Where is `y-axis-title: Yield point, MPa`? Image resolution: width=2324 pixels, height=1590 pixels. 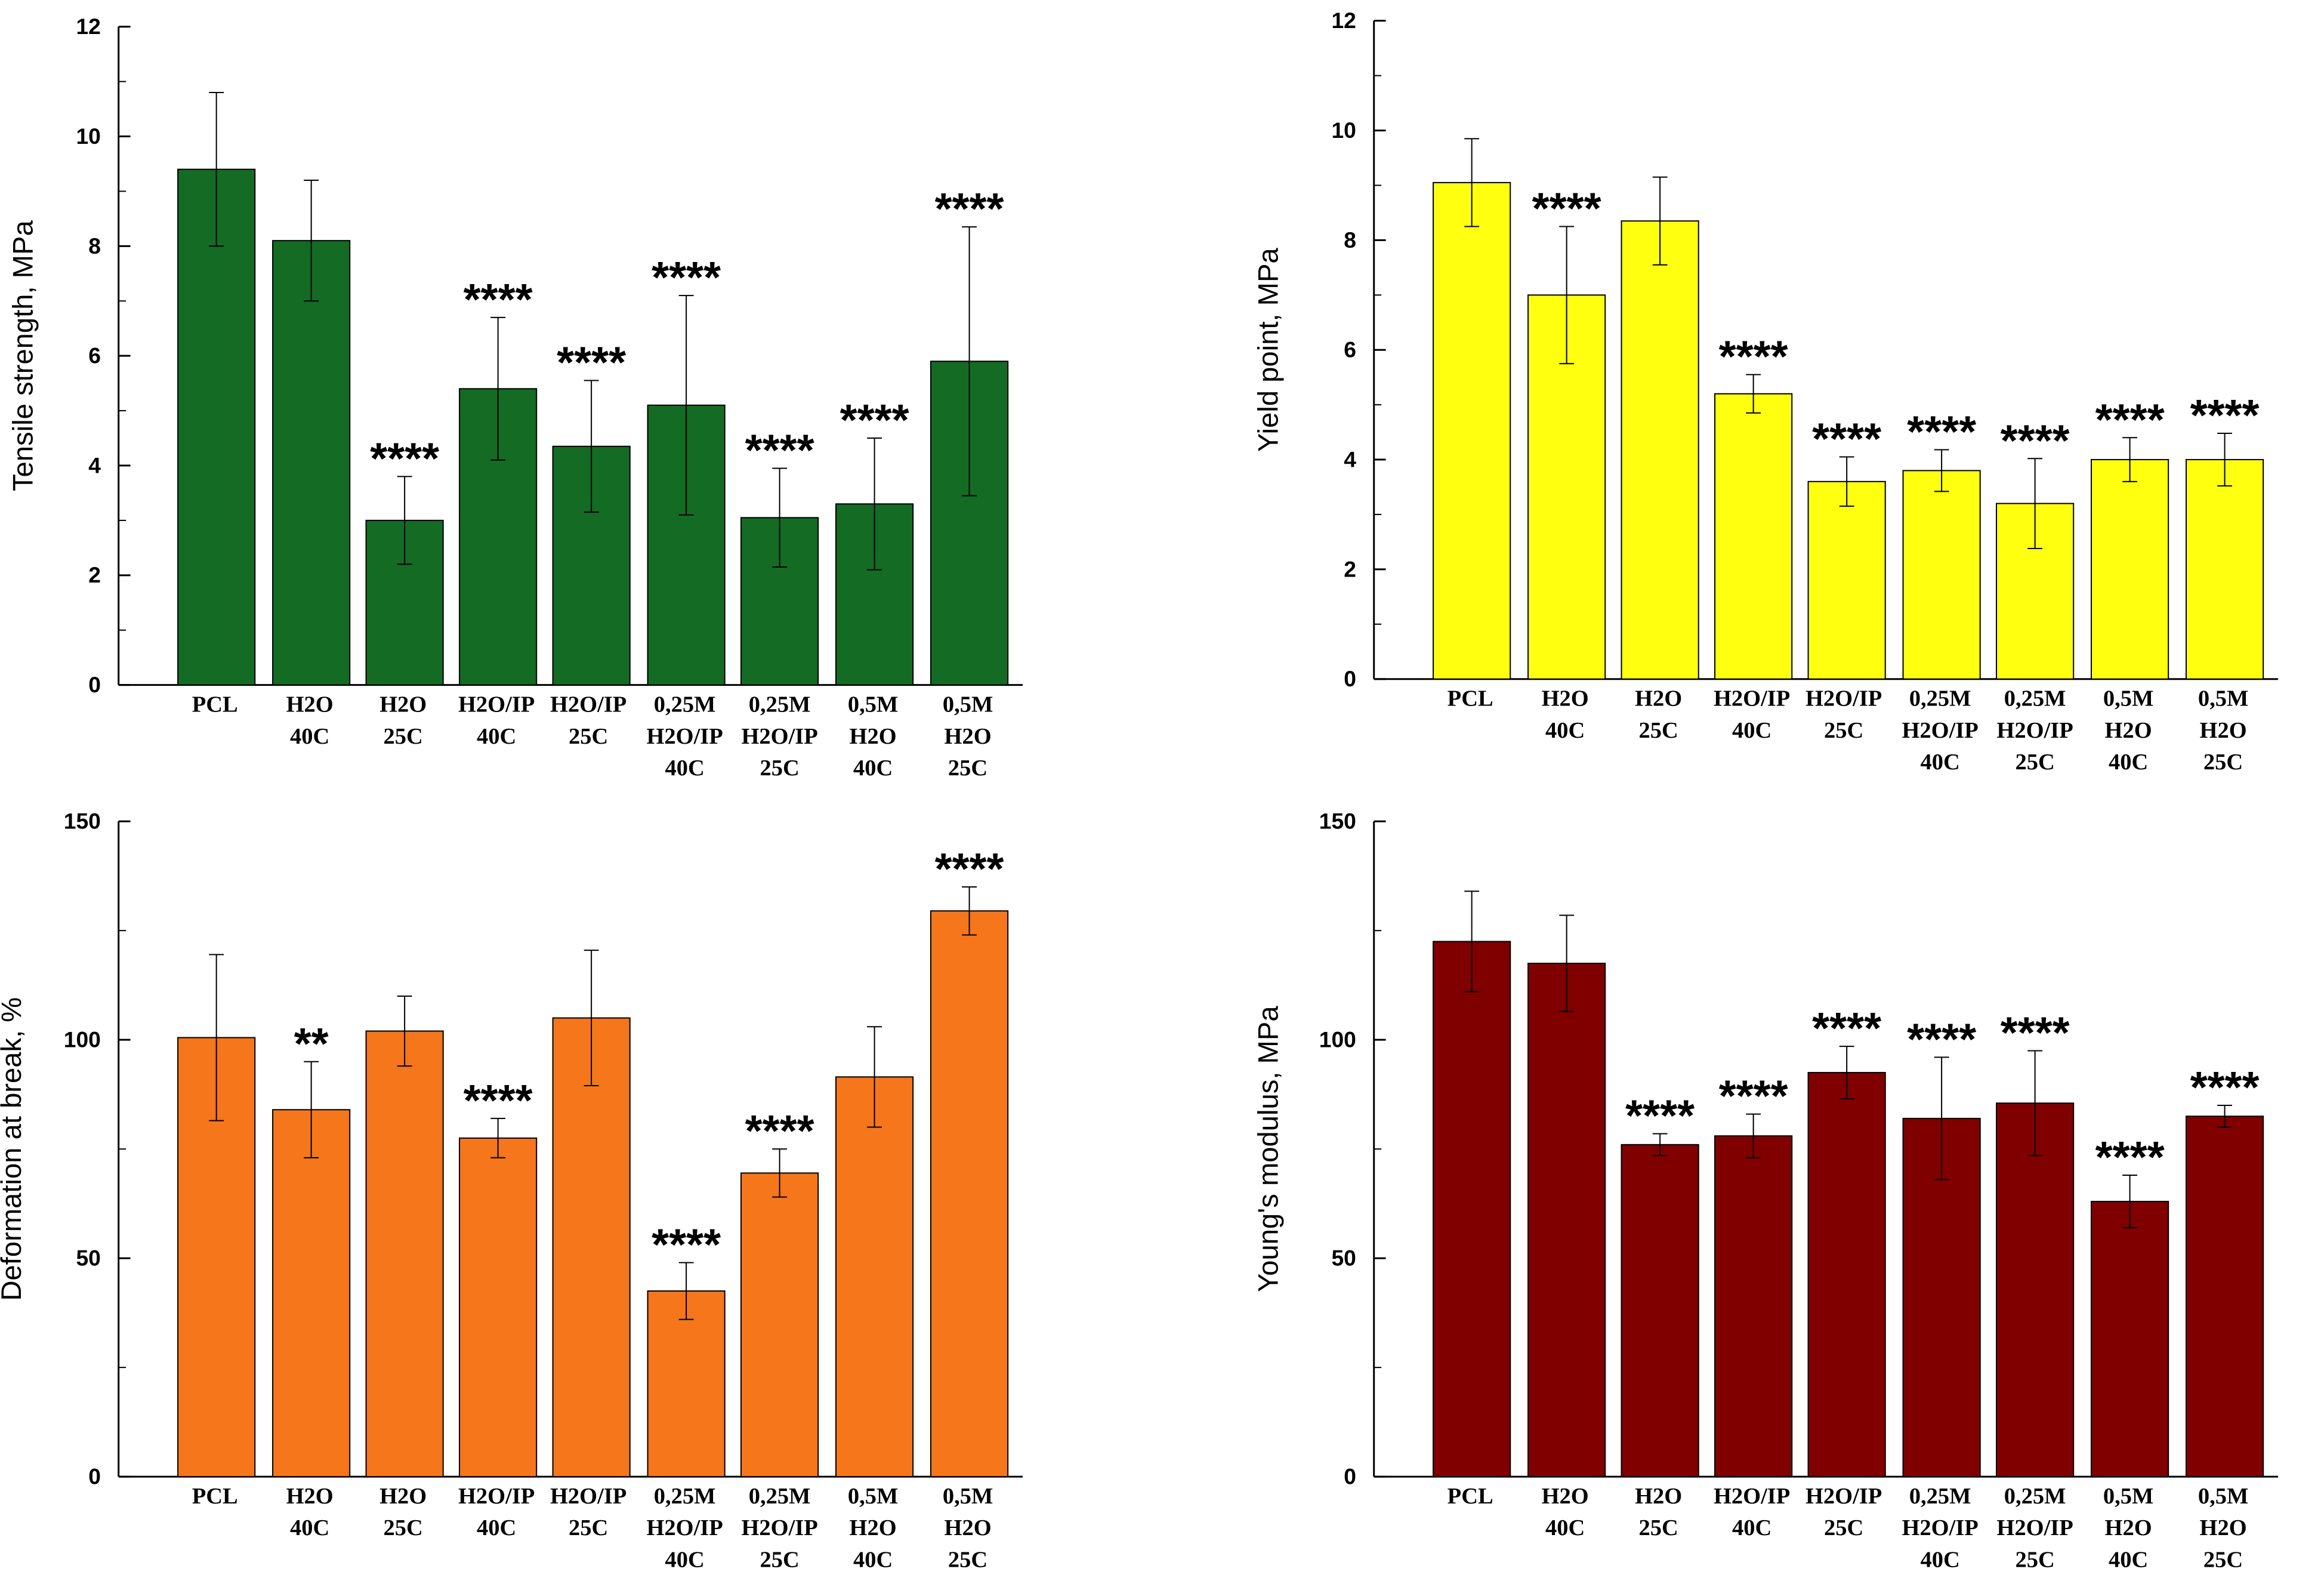 y-axis-title: Yield point, MPa is located at coordinates (1268, 350).